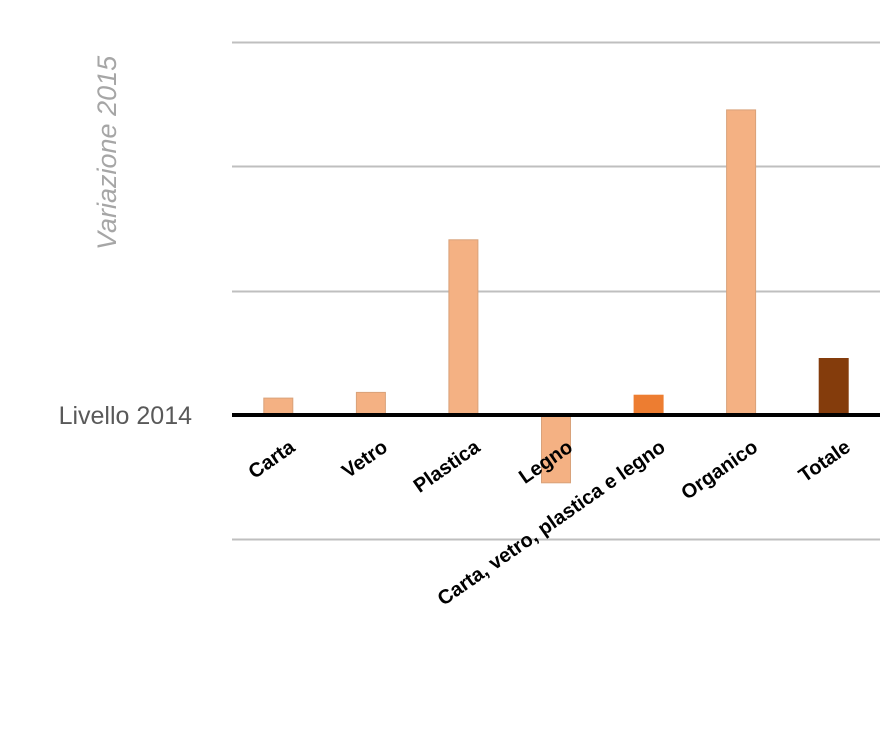  I want to click on bar-vetro, so click(370, 403).